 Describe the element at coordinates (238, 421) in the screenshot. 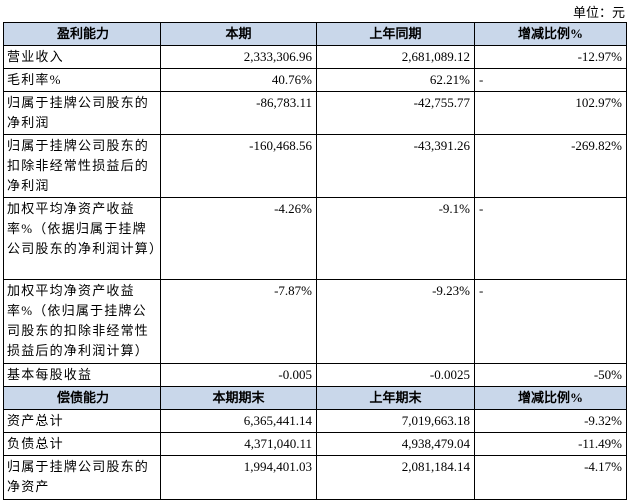

I see `table-cell: 6,365,441.14` at that location.